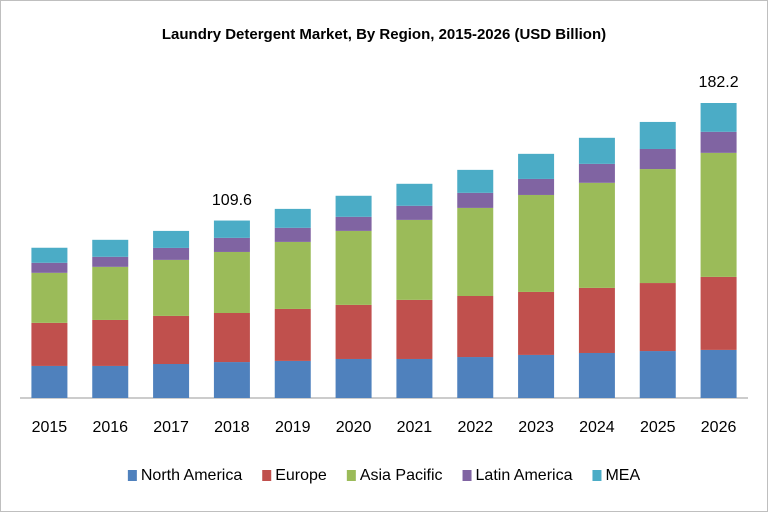 Image resolution: width=768 pixels, height=512 pixels. I want to click on x-tick-label: 2023, so click(536, 427).